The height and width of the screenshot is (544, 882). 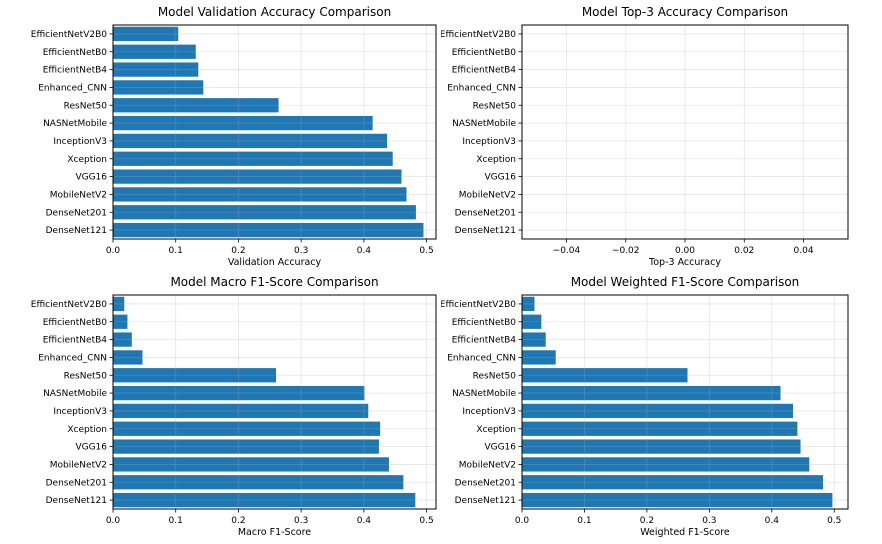 I want to click on chart-title: Model Validation Accuracy Comparison, so click(x=274, y=12).